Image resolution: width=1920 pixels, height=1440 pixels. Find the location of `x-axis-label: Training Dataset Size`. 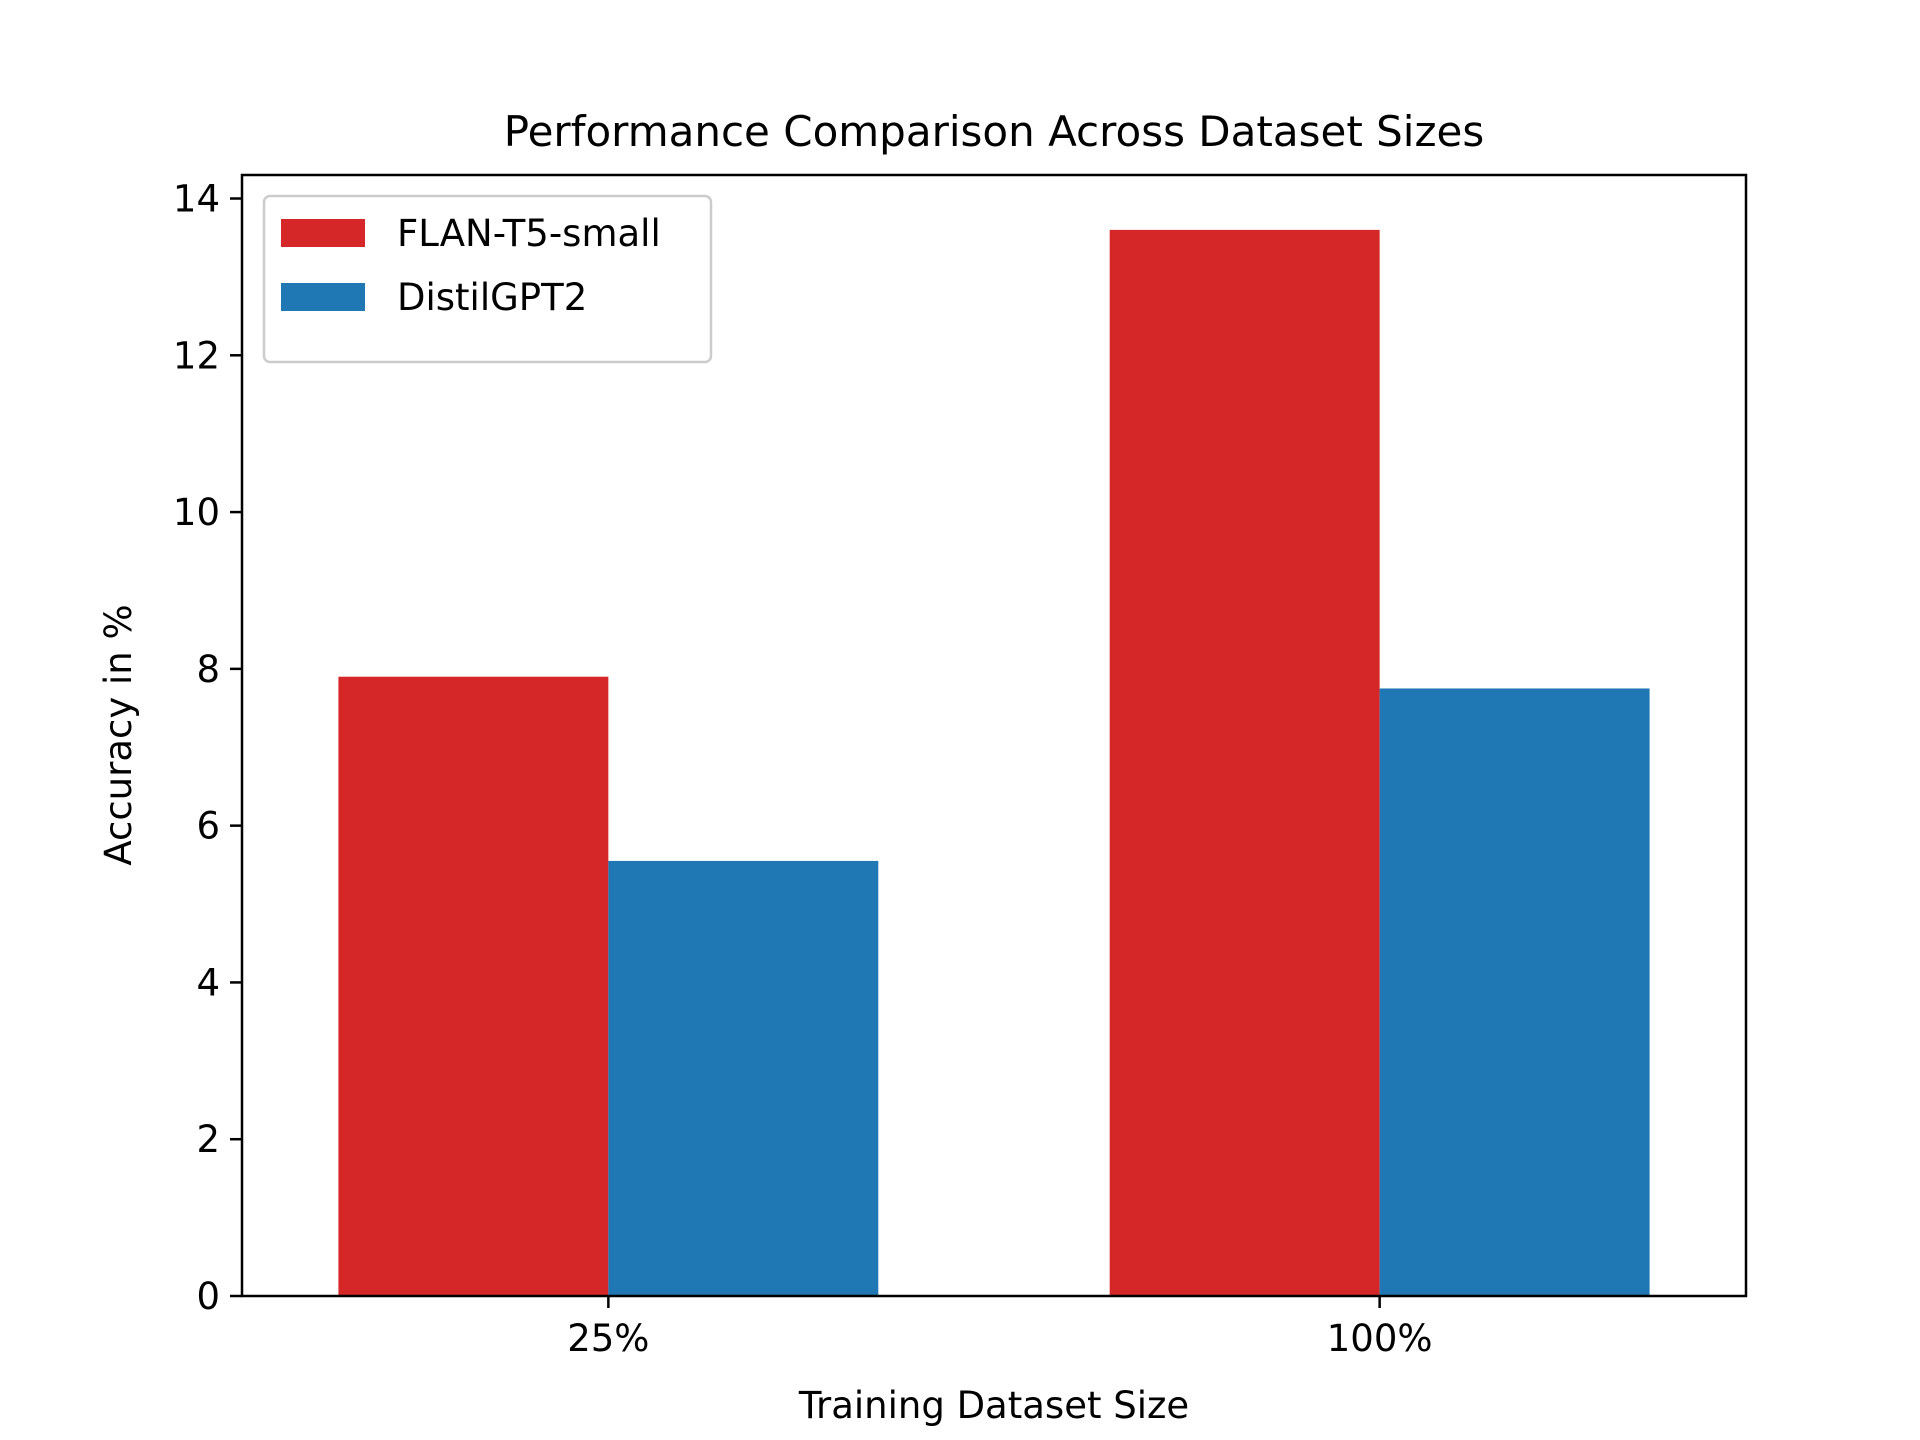

x-axis-label: Training Dataset Size is located at coordinates (993, 1405).